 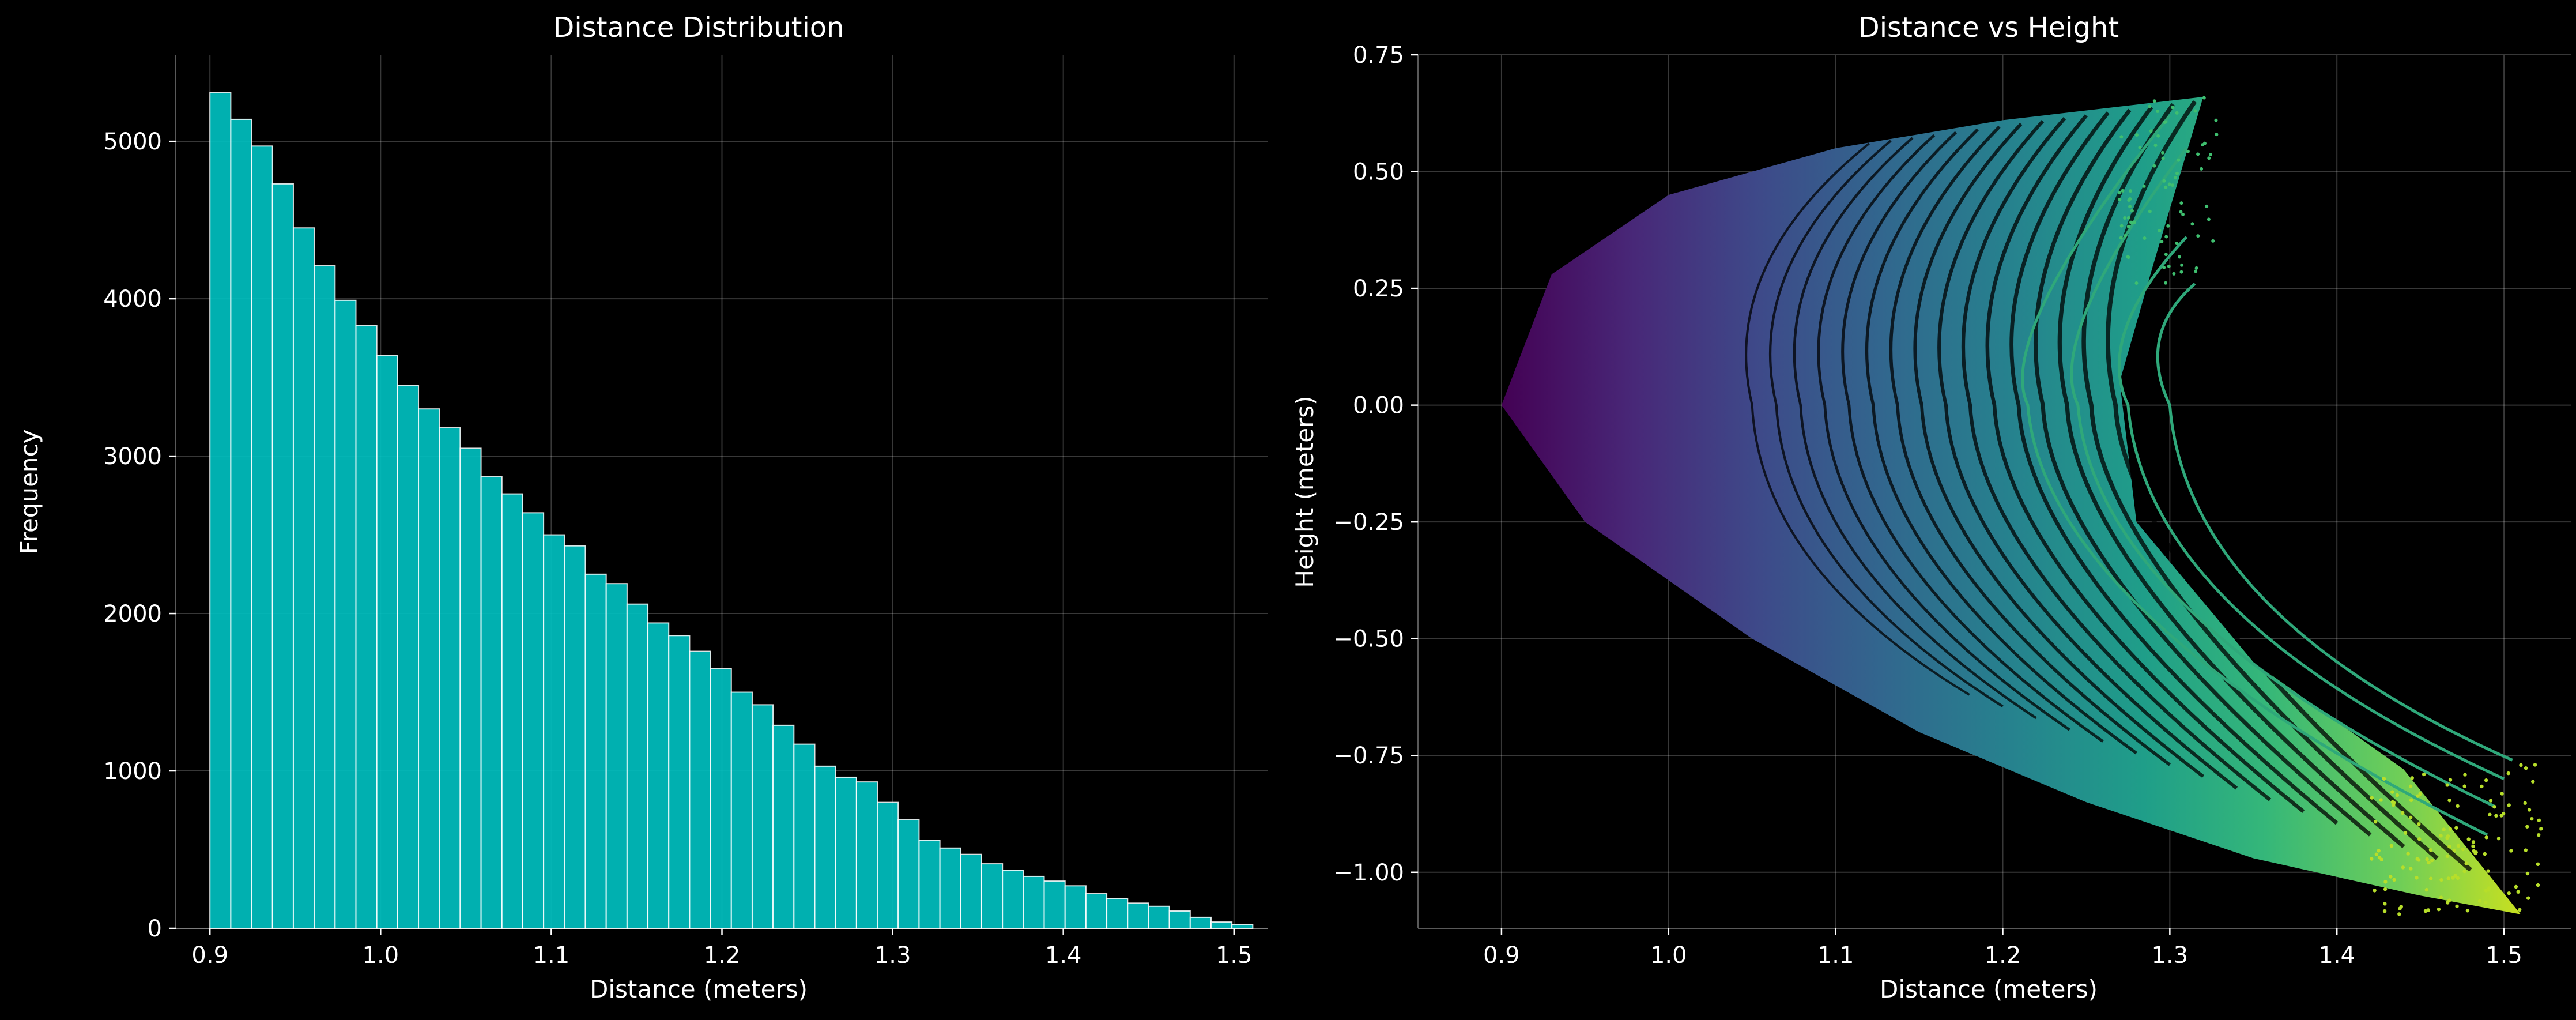 What do you see at coordinates (1835, 955) in the screenshot?
I see `scatter-x-tick-label: 1.1` at bounding box center [1835, 955].